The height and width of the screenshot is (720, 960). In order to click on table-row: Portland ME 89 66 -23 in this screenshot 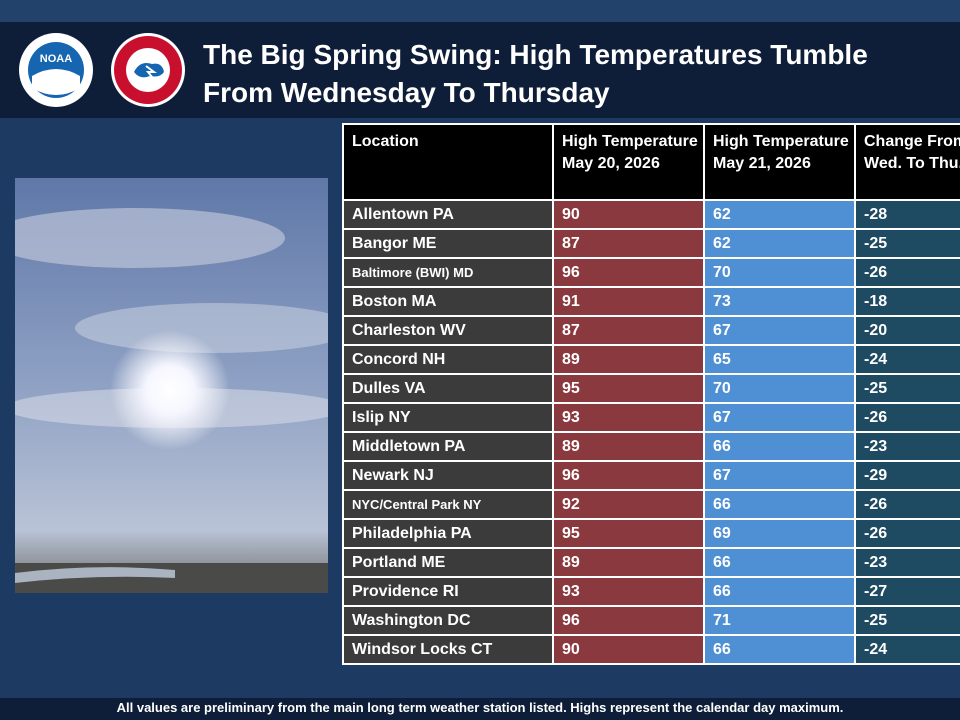, I will do `click(651, 562)`.